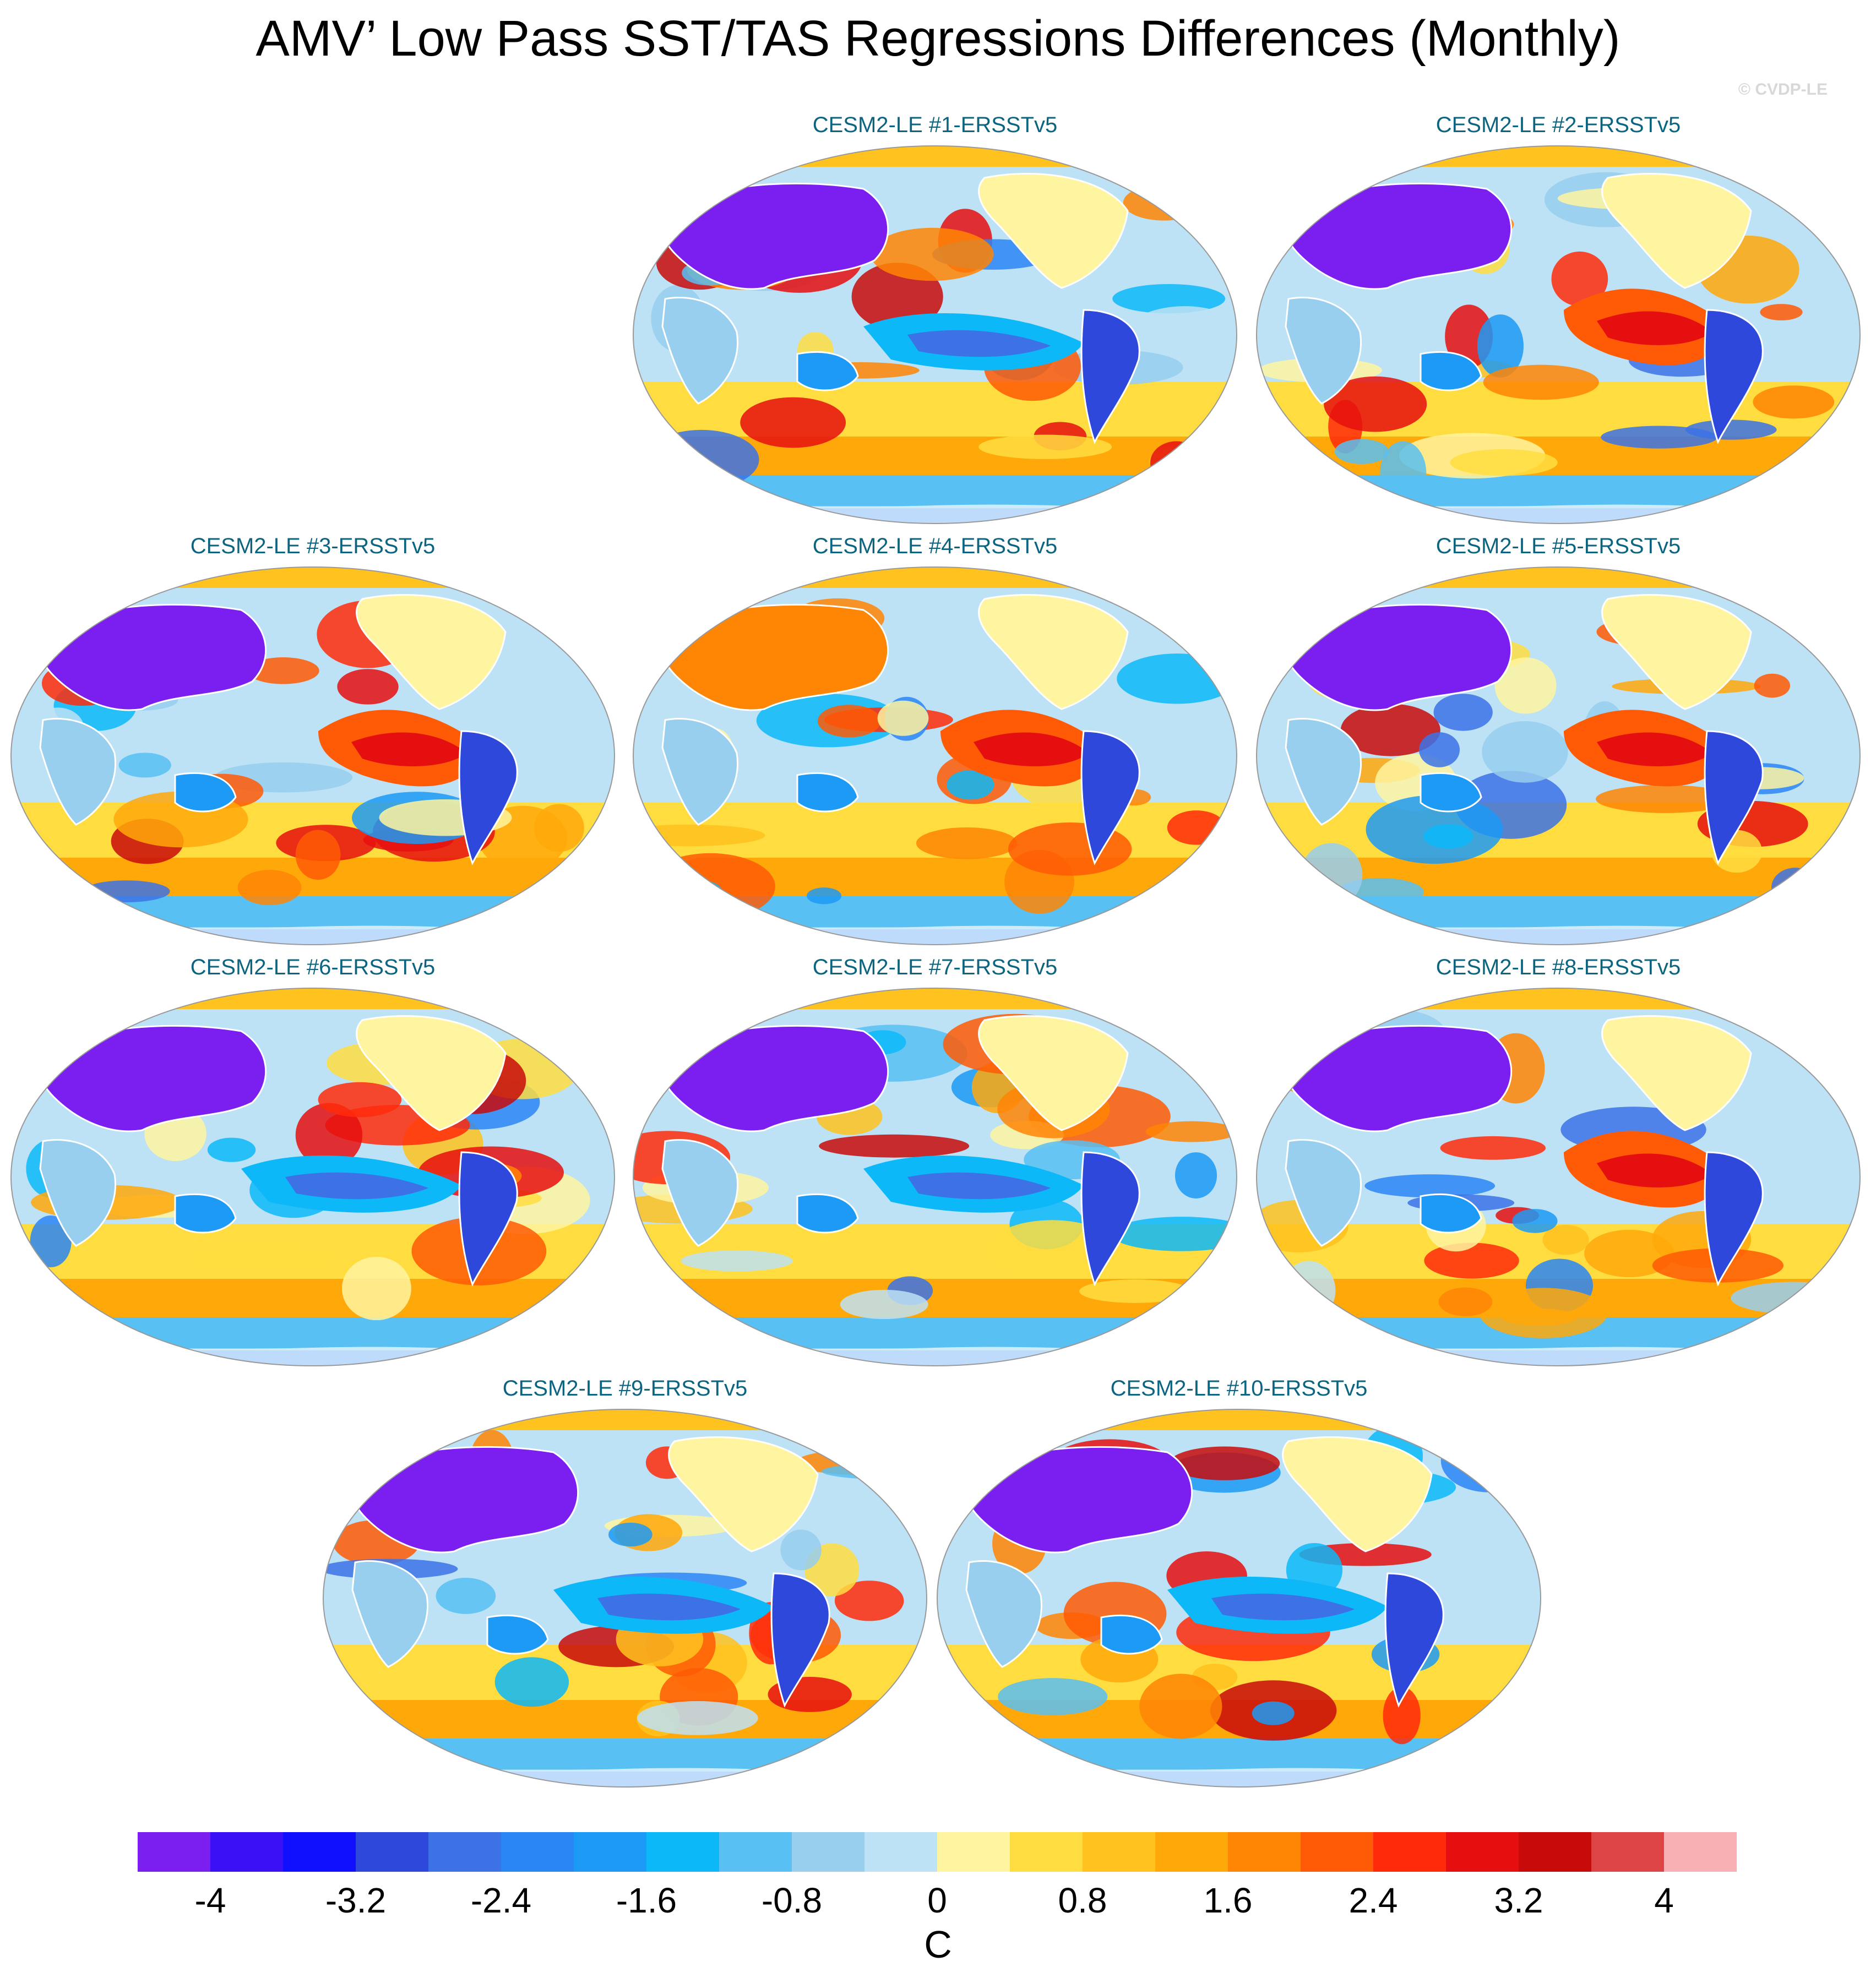  I want to click on map-panel: CESM2-LE #6-ERSSTv5, so click(313, 1161).